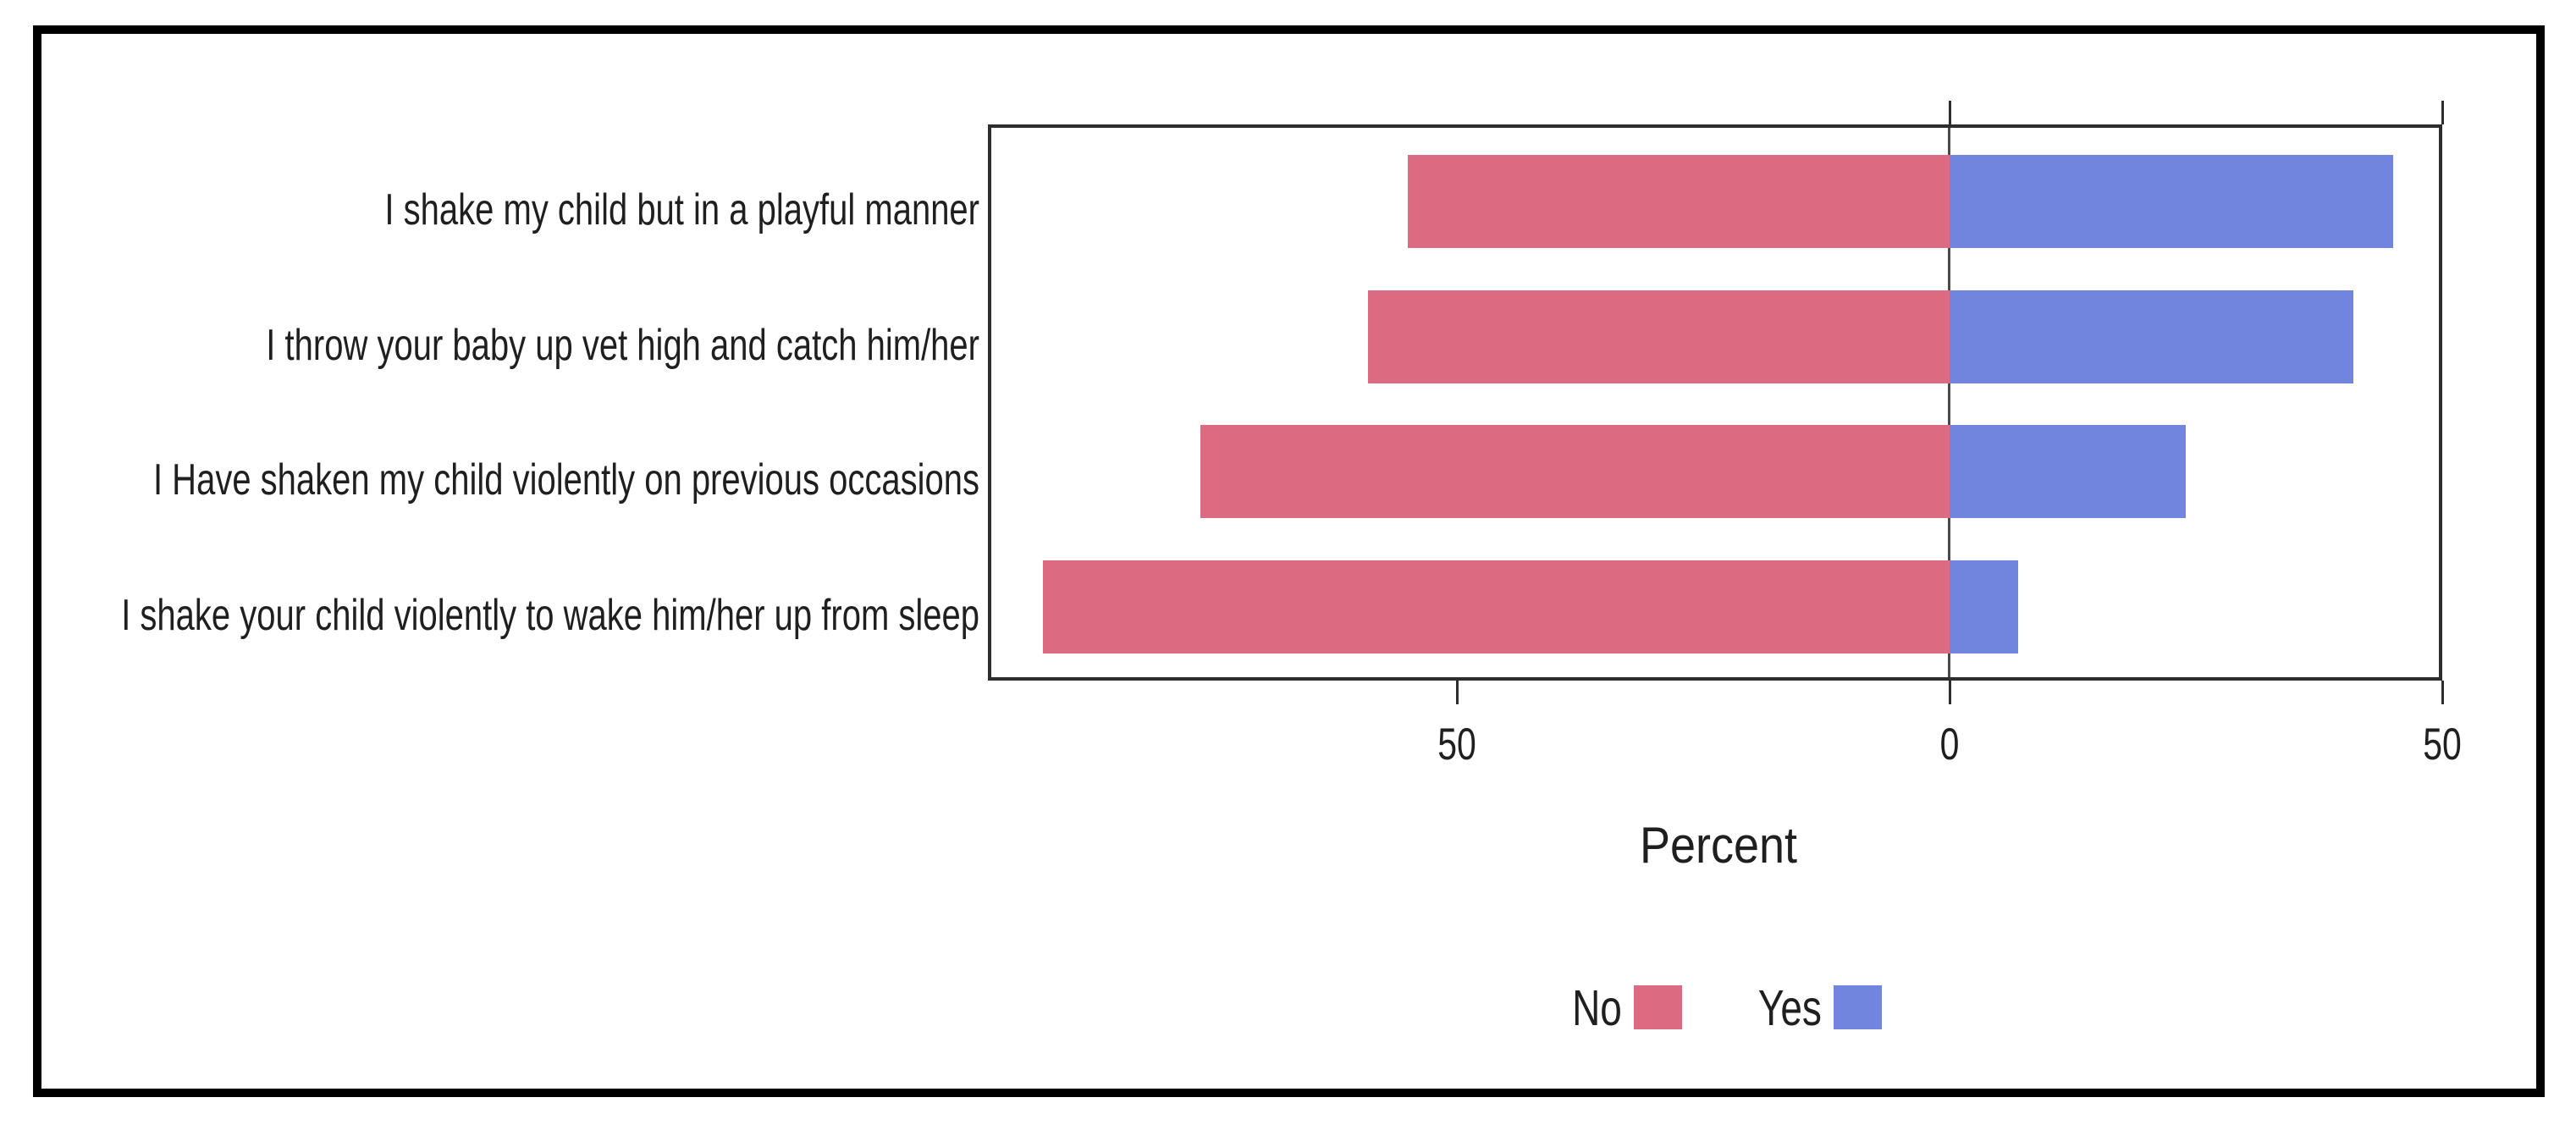 The width and height of the screenshot is (2576, 1125). What do you see at coordinates (1727, 1007) in the screenshot?
I see `legend: No Yes` at bounding box center [1727, 1007].